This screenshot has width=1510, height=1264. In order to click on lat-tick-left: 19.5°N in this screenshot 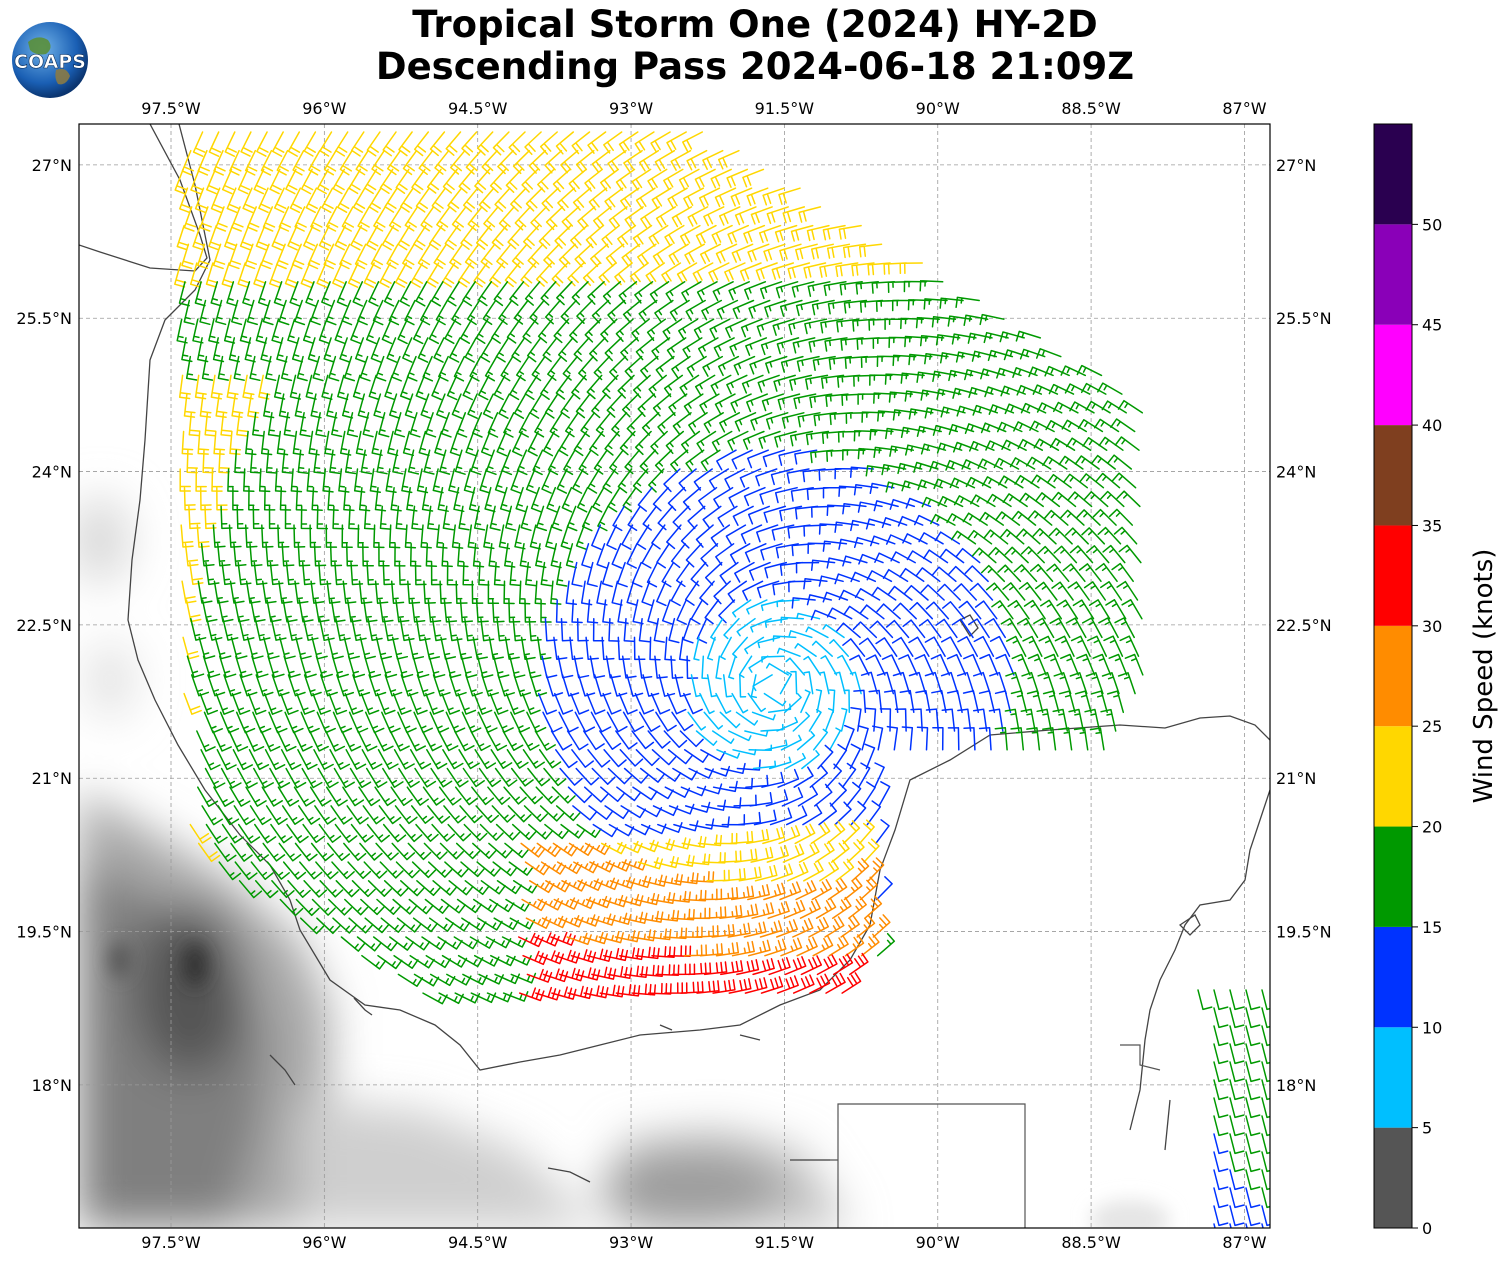, I will do `click(44, 932)`.